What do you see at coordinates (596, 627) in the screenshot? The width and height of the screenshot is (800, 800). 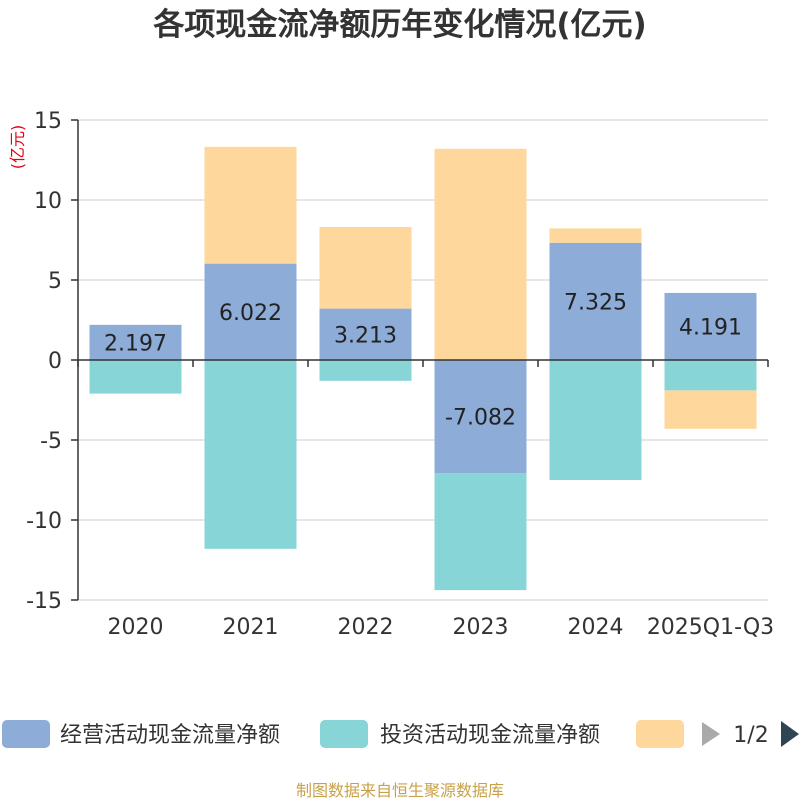 I see `x-tick-label: 2024` at bounding box center [596, 627].